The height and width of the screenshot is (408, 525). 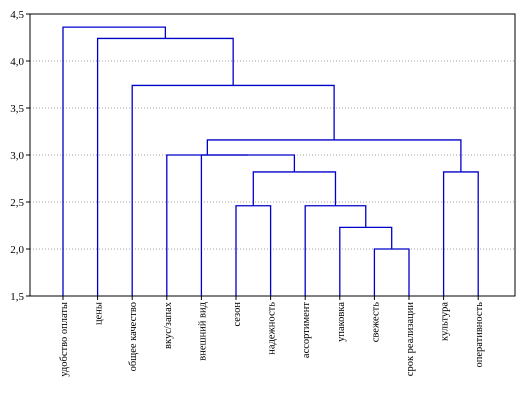 I want to click on leaf-label-2: общее качество, so click(x=133, y=336).